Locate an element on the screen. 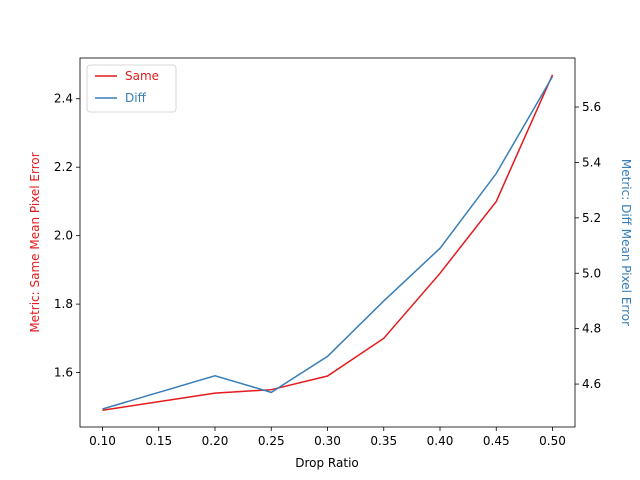 This screenshot has width=640, height=480. y-tick-label: 1.8 is located at coordinates (63, 304).